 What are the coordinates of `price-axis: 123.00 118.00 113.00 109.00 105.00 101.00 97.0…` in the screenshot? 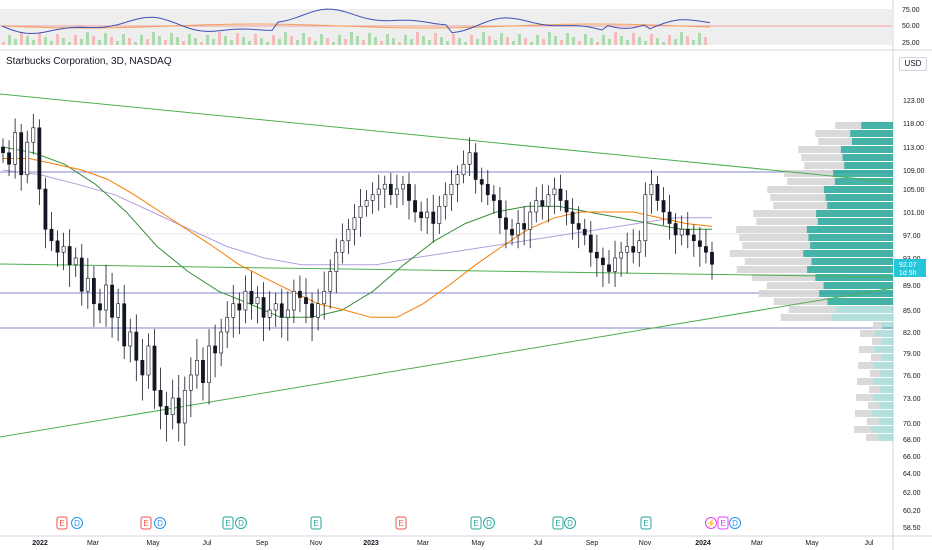 It's located at (914, 315).